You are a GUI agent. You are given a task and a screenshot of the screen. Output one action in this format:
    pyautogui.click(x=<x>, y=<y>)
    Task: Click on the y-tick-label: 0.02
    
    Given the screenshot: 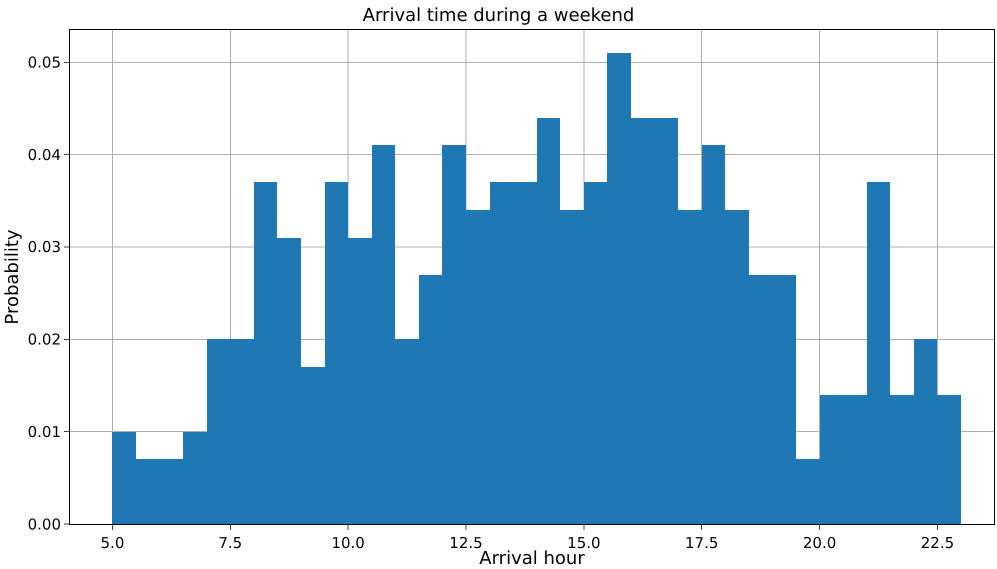 What is the action you would take?
    pyautogui.click(x=44, y=339)
    